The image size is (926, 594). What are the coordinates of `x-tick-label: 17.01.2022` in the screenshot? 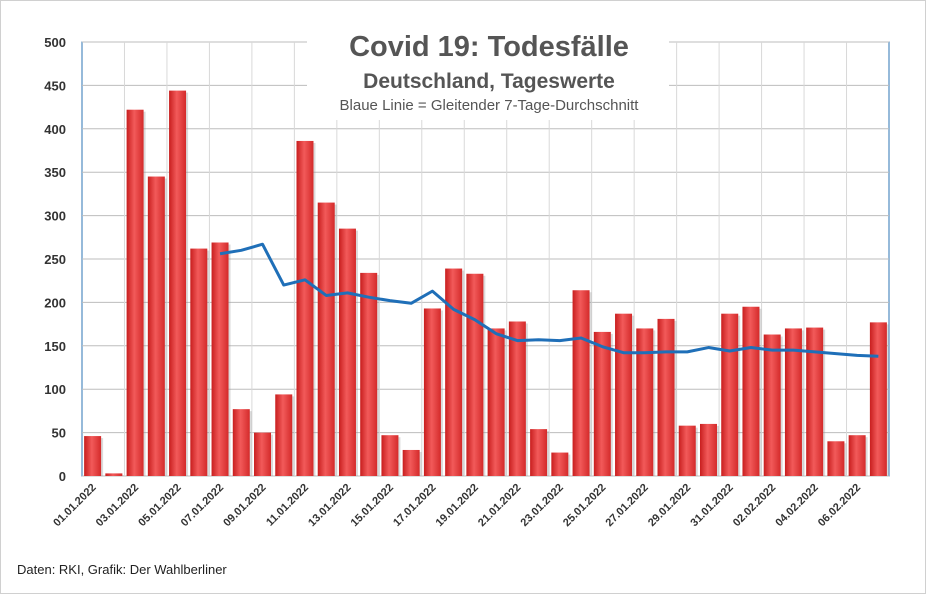 It's located at (414, 505).